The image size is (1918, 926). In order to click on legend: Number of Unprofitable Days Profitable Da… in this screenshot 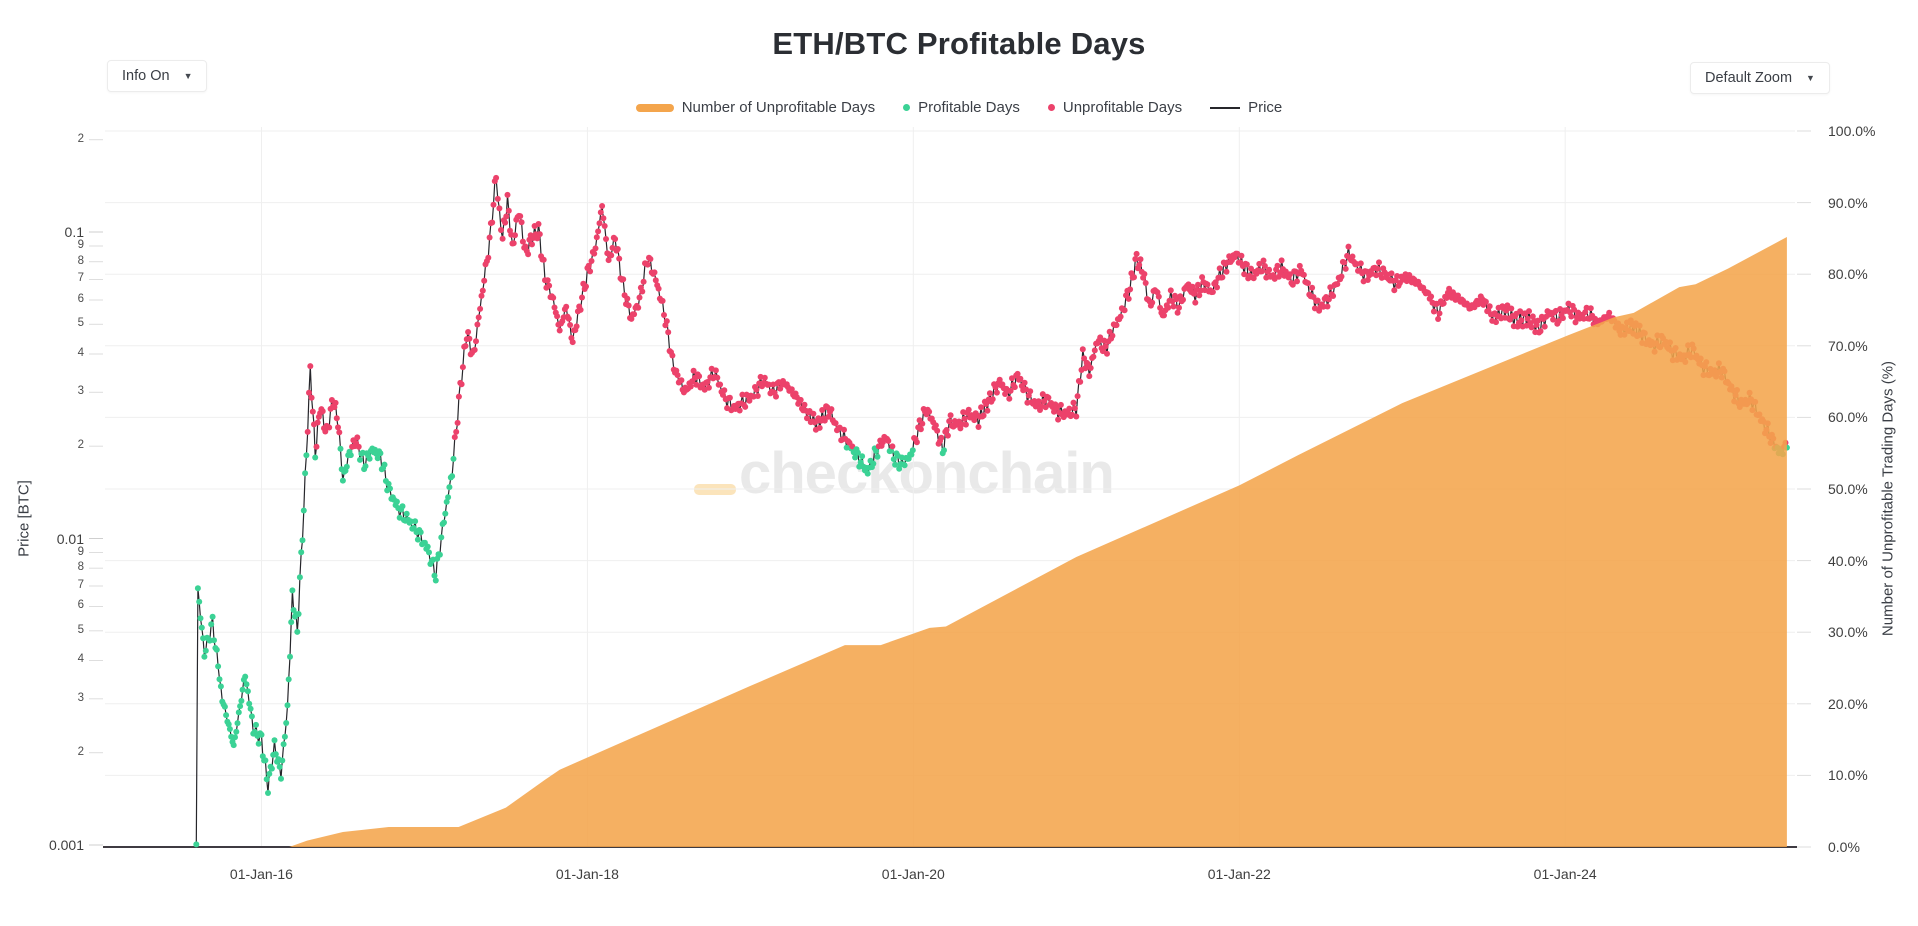, I will do `click(959, 107)`.